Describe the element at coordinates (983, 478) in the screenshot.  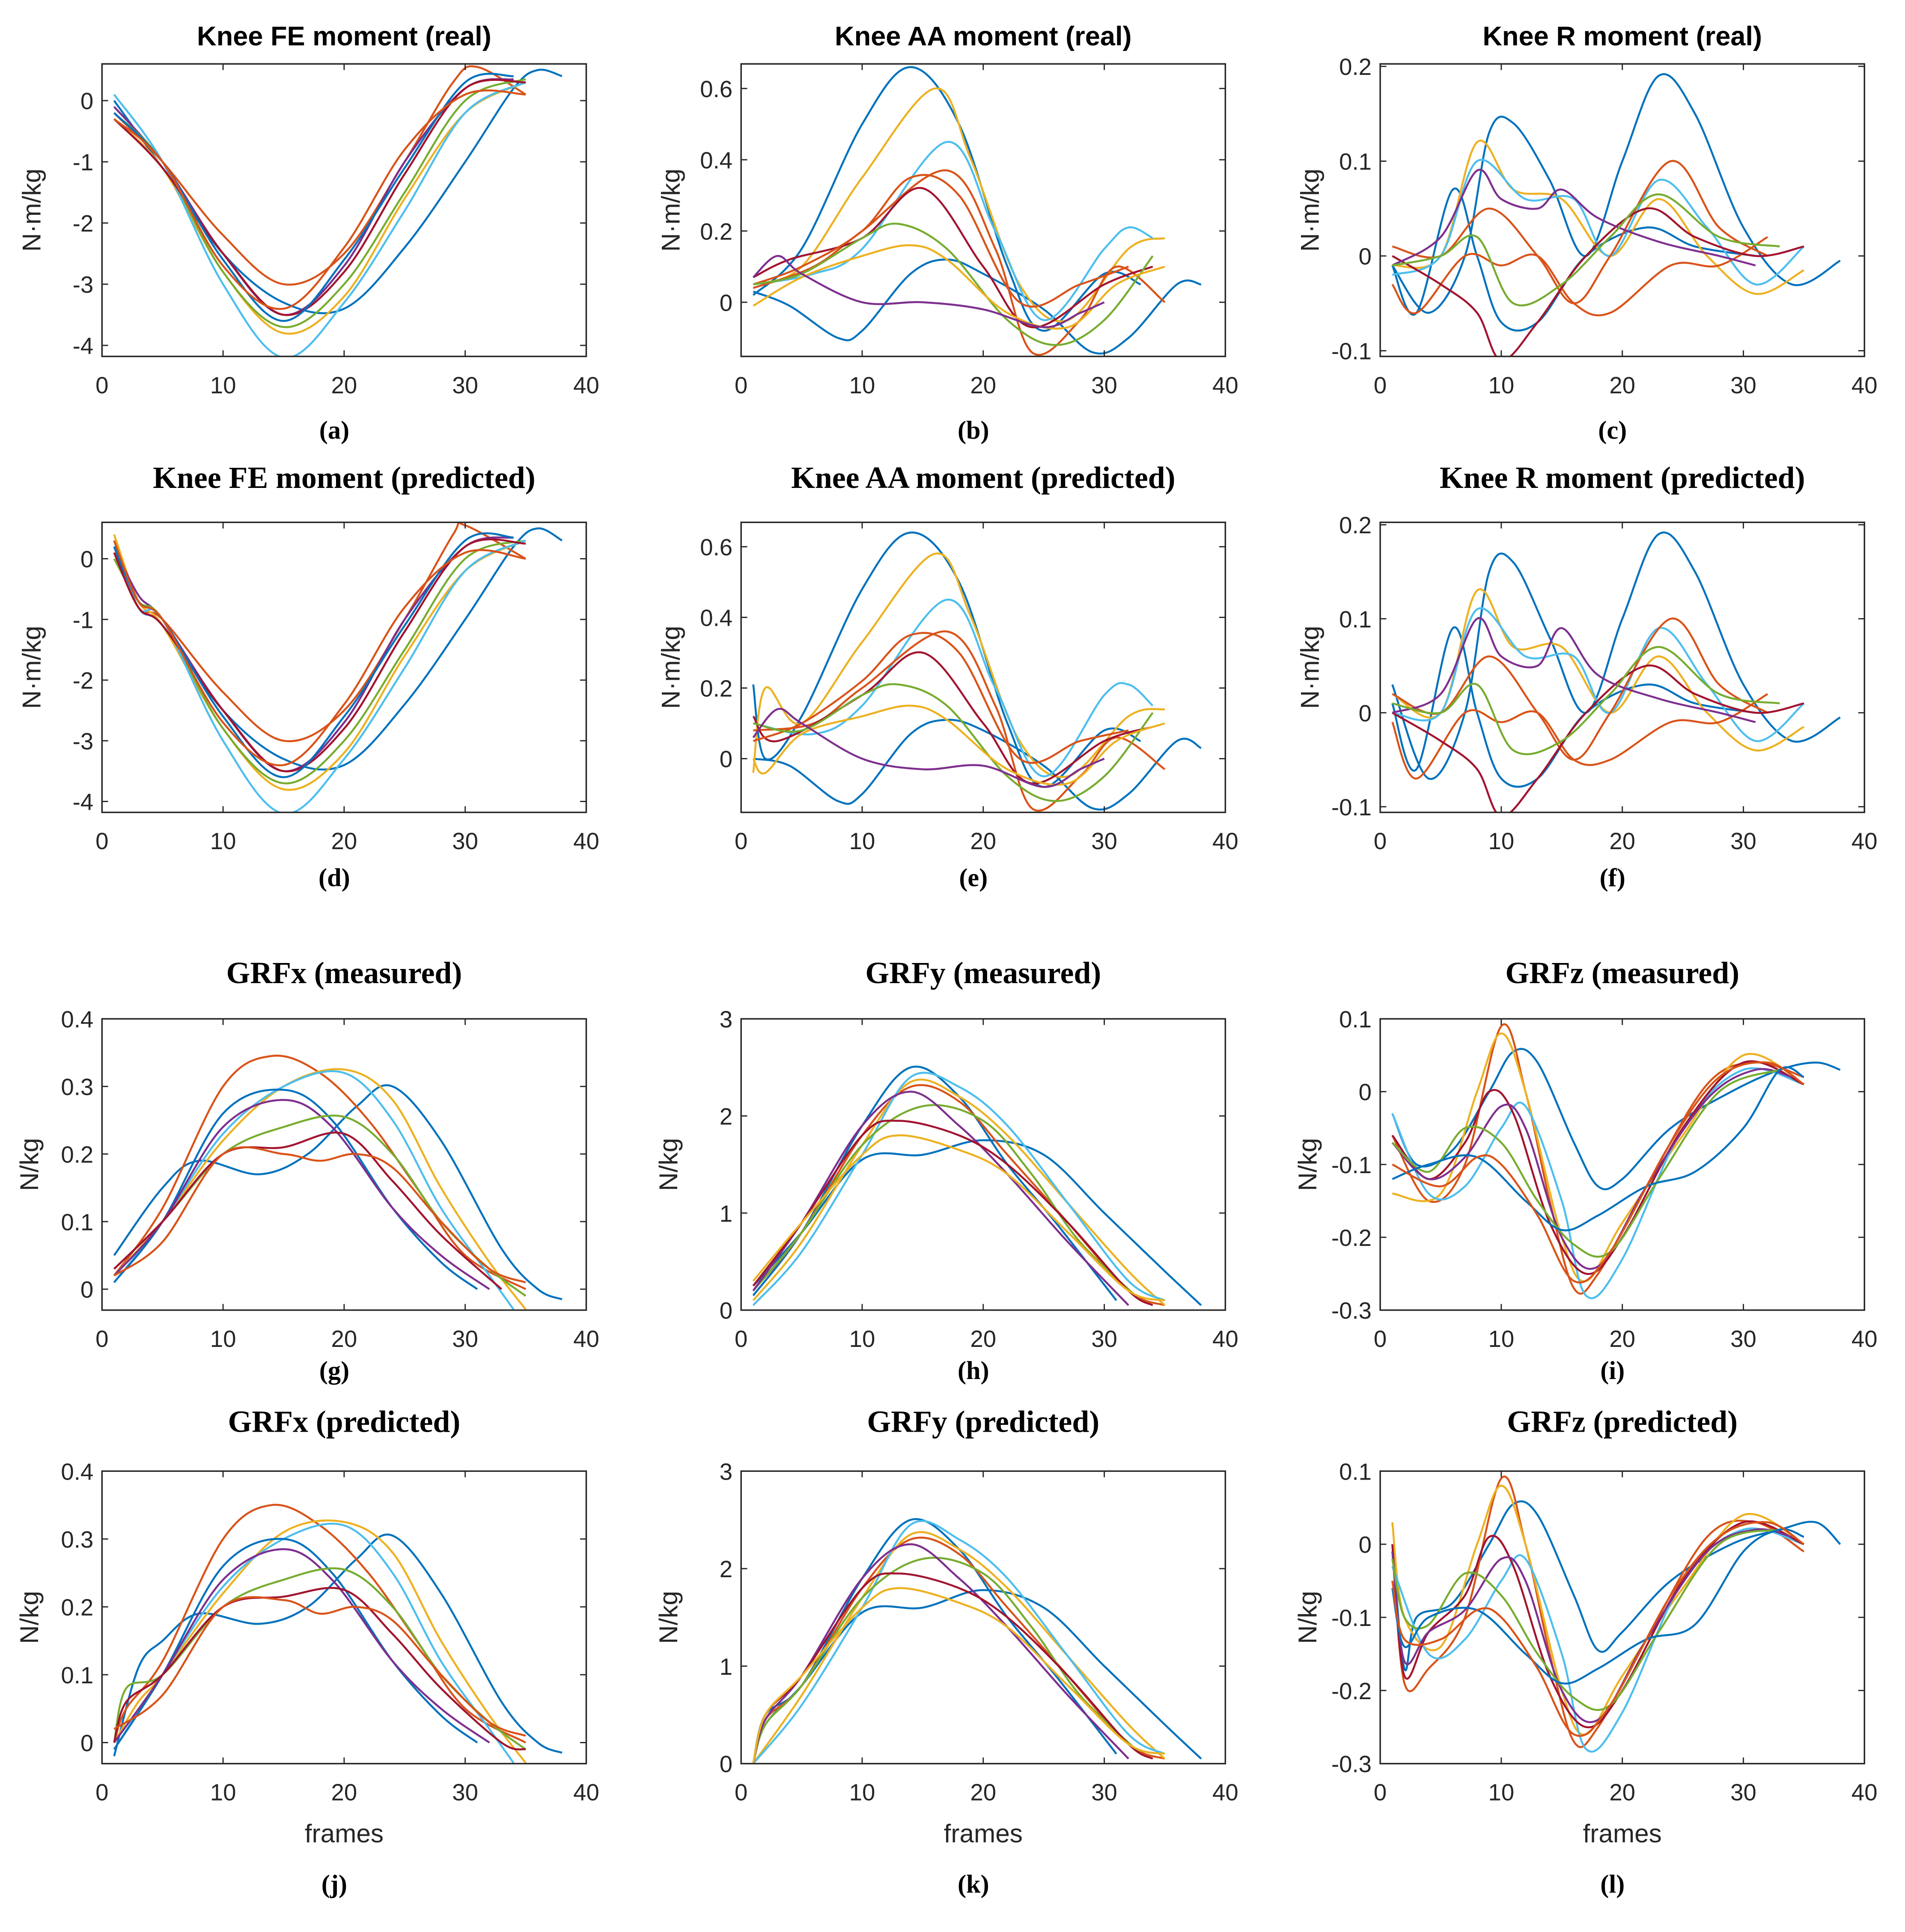
I see `subplot-title: Knee AA moment (predicted)` at that location.